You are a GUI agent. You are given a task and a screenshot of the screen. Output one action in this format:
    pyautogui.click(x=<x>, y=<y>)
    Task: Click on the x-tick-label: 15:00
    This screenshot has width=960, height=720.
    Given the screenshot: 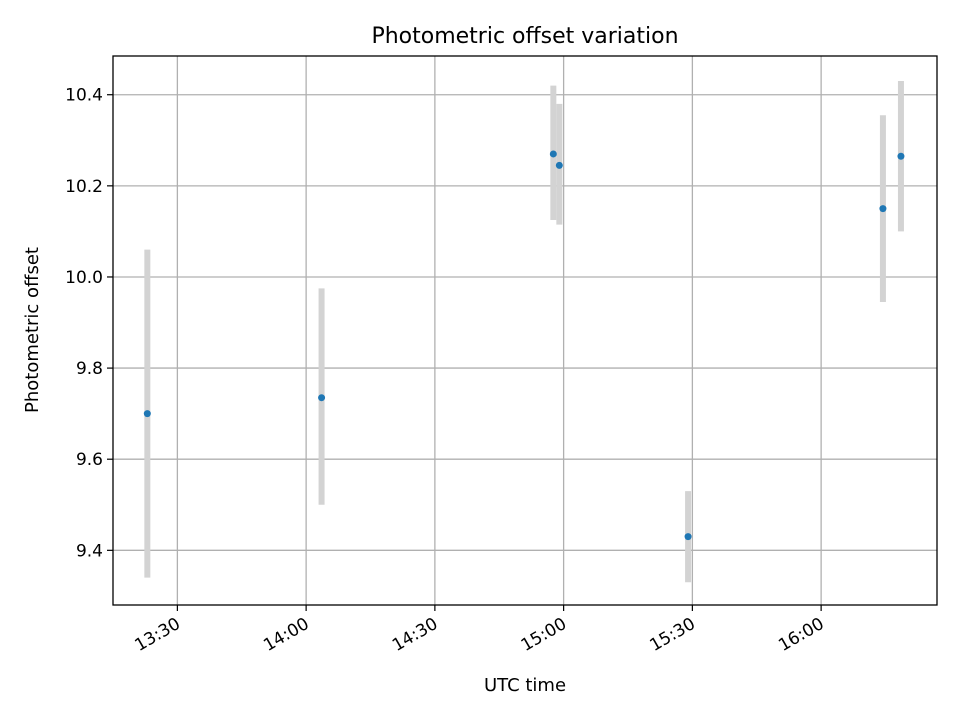 What is the action you would take?
    pyautogui.click(x=544, y=635)
    